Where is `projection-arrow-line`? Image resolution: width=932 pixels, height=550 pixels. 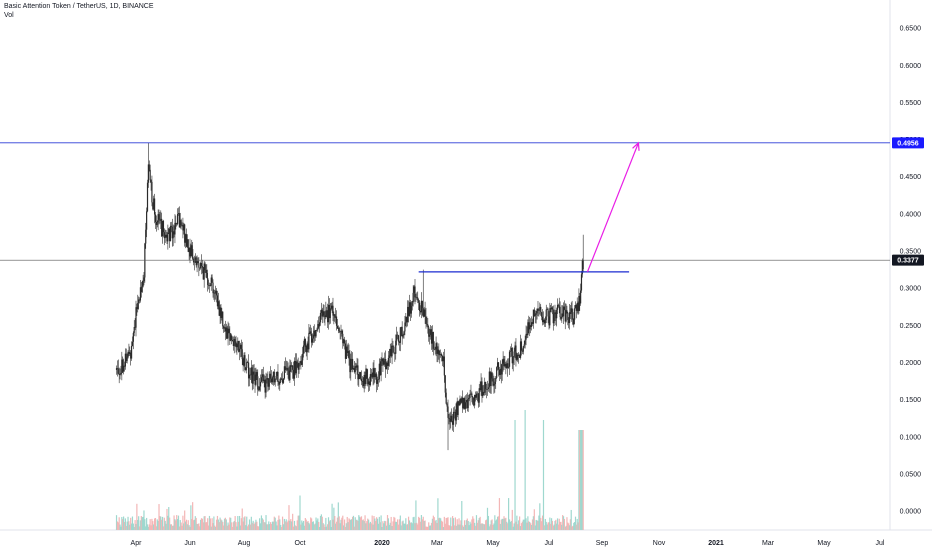
projection-arrow-line is located at coordinates (613, 207).